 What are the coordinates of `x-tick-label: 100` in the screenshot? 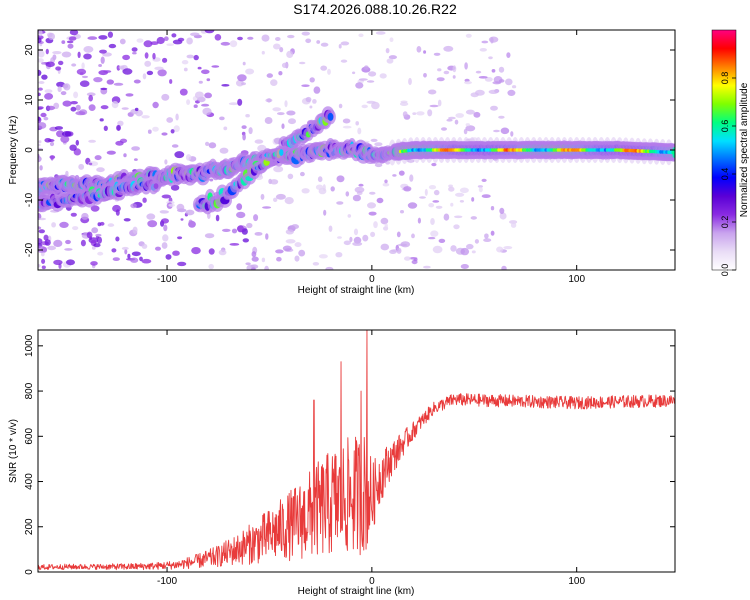 It's located at (576, 279).